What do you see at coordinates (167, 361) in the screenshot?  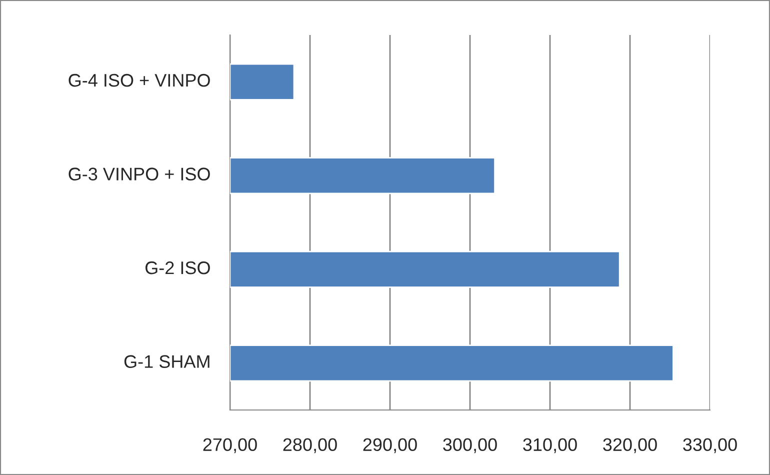 I see `y-tick-label: G-1 SHAM` at bounding box center [167, 361].